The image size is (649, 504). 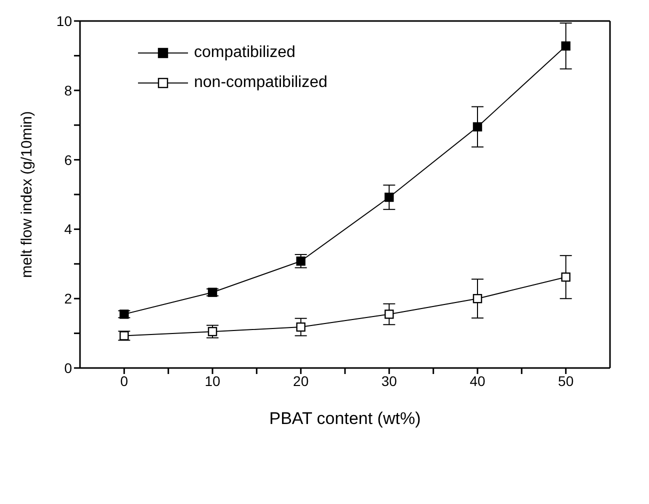 What do you see at coordinates (212, 380) in the screenshot?
I see `x-tick-label: 10` at bounding box center [212, 380].